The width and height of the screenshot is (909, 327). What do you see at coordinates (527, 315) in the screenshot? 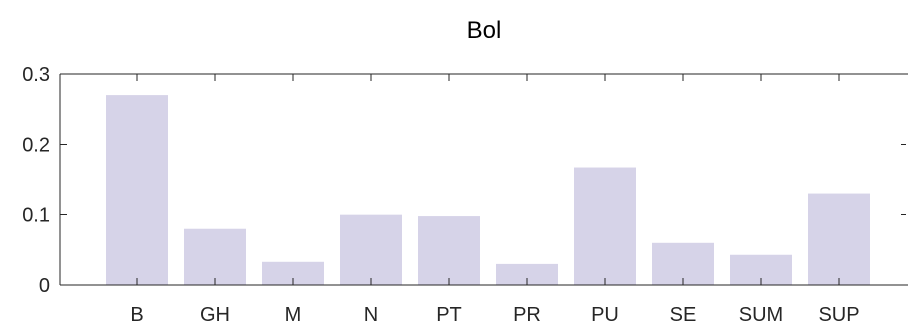
I see `x-tick-label-pr: PR` at bounding box center [527, 315].